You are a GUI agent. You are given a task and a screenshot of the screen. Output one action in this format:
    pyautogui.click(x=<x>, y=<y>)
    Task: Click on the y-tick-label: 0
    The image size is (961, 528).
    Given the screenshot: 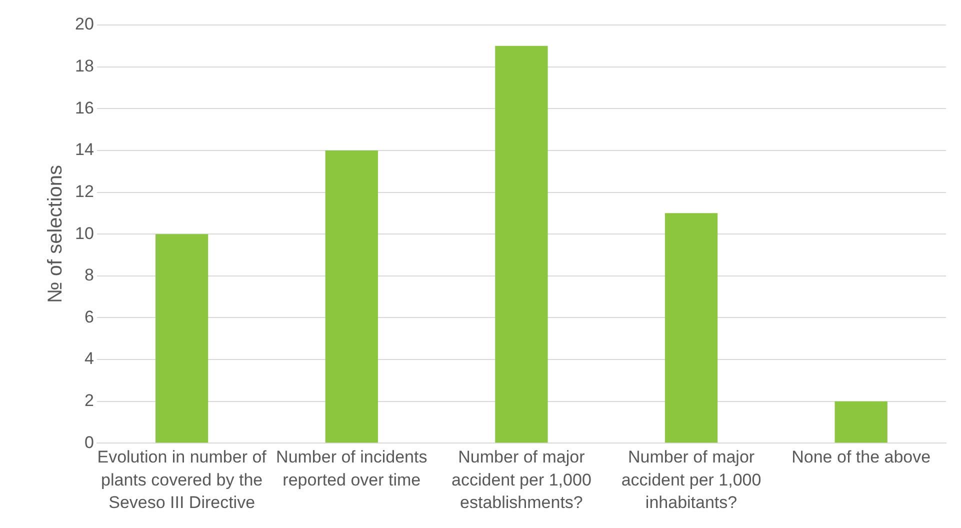 What is the action you would take?
    pyautogui.click(x=89, y=442)
    